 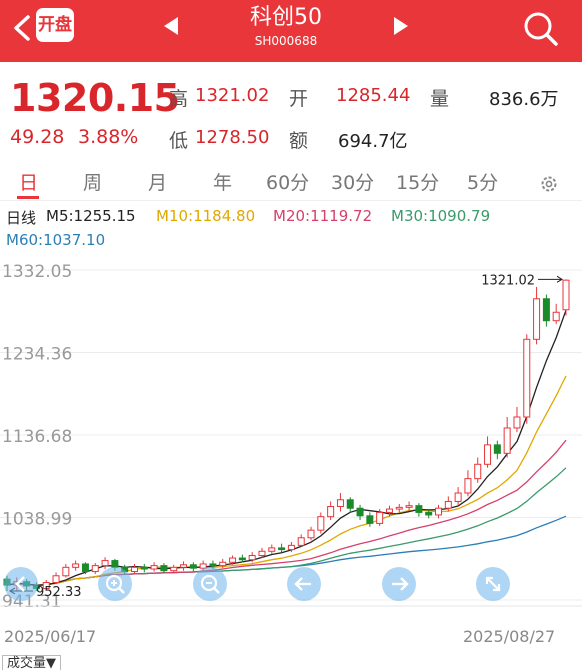 What do you see at coordinates (37, 355) in the screenshot?
I see `y-tick-label: 1234.36` at bounding box center [37, 355].